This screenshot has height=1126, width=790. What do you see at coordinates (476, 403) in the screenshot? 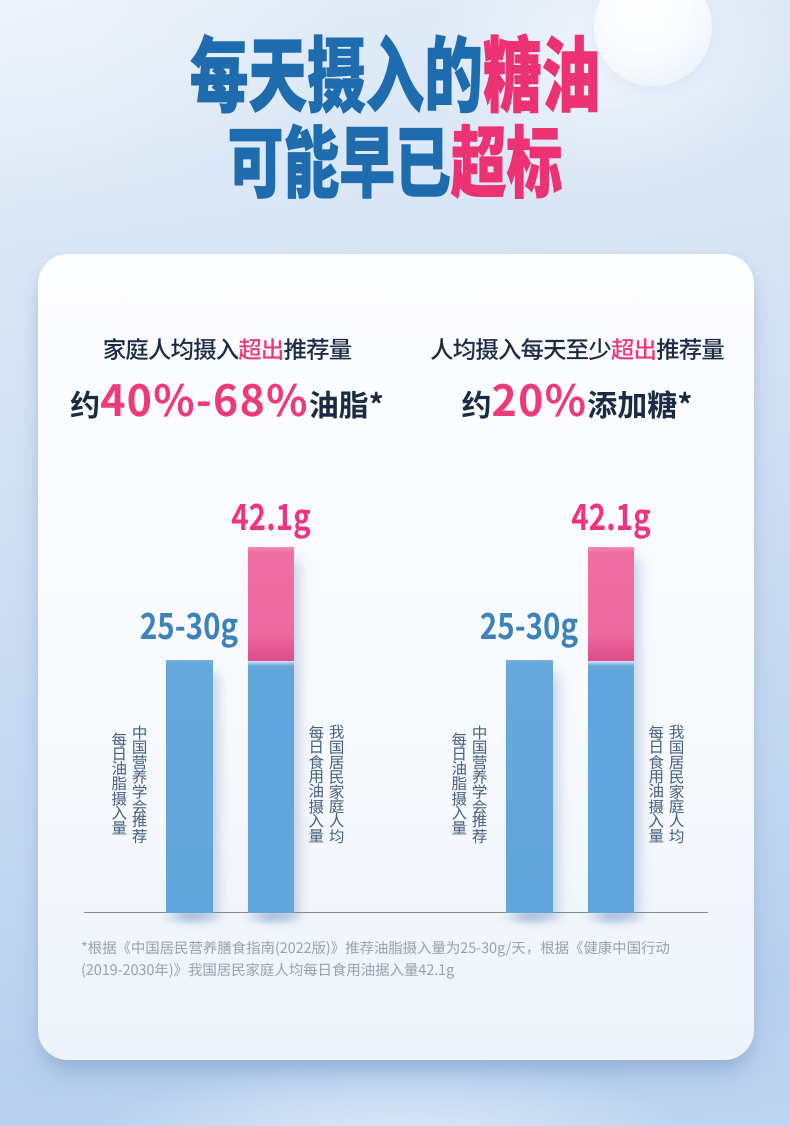
I see `stat-sugar-value-prefix: 约` at bounding box center [476, 403].